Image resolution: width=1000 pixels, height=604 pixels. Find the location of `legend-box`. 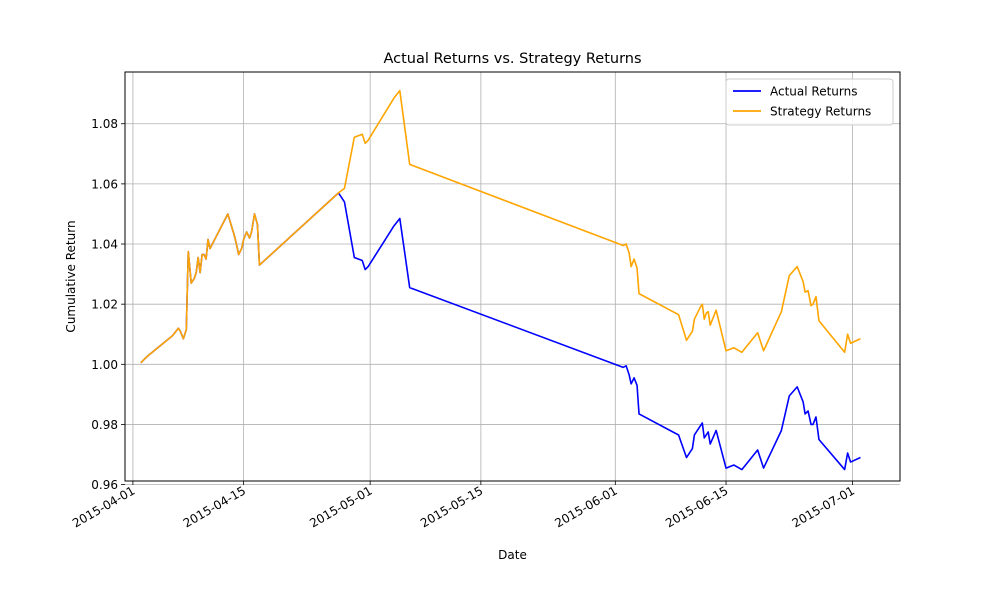

legend-box is located at coordinates (809, 102).